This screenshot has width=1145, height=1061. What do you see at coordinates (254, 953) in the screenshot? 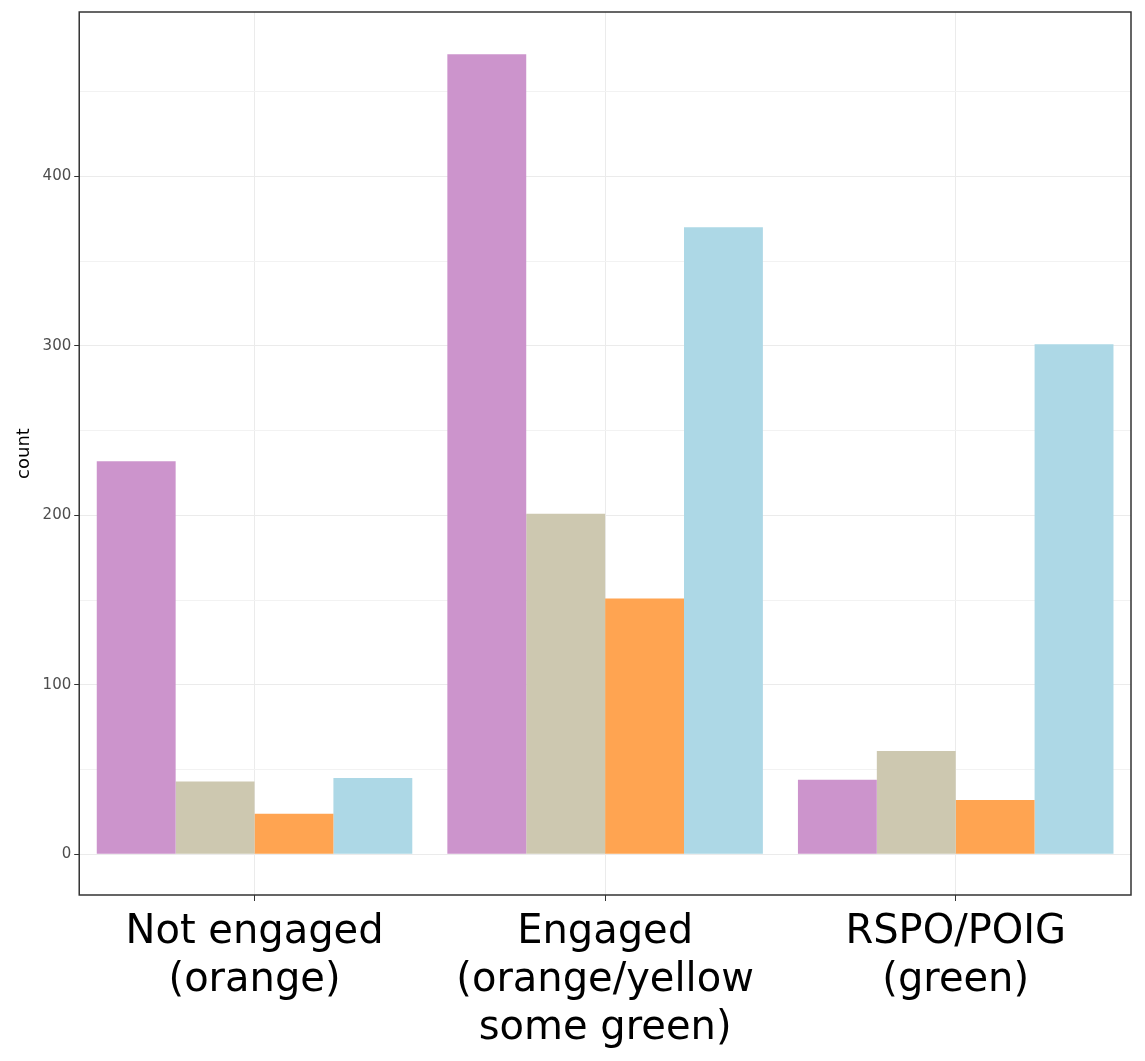
I see `x-tick-label: Not engaged (orange)` at bounding box center [254, 953].